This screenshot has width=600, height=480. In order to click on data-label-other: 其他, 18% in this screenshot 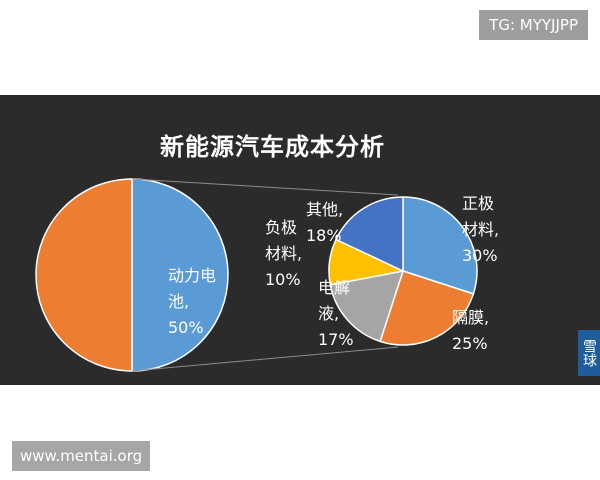, I will do `click(325, 222)`.